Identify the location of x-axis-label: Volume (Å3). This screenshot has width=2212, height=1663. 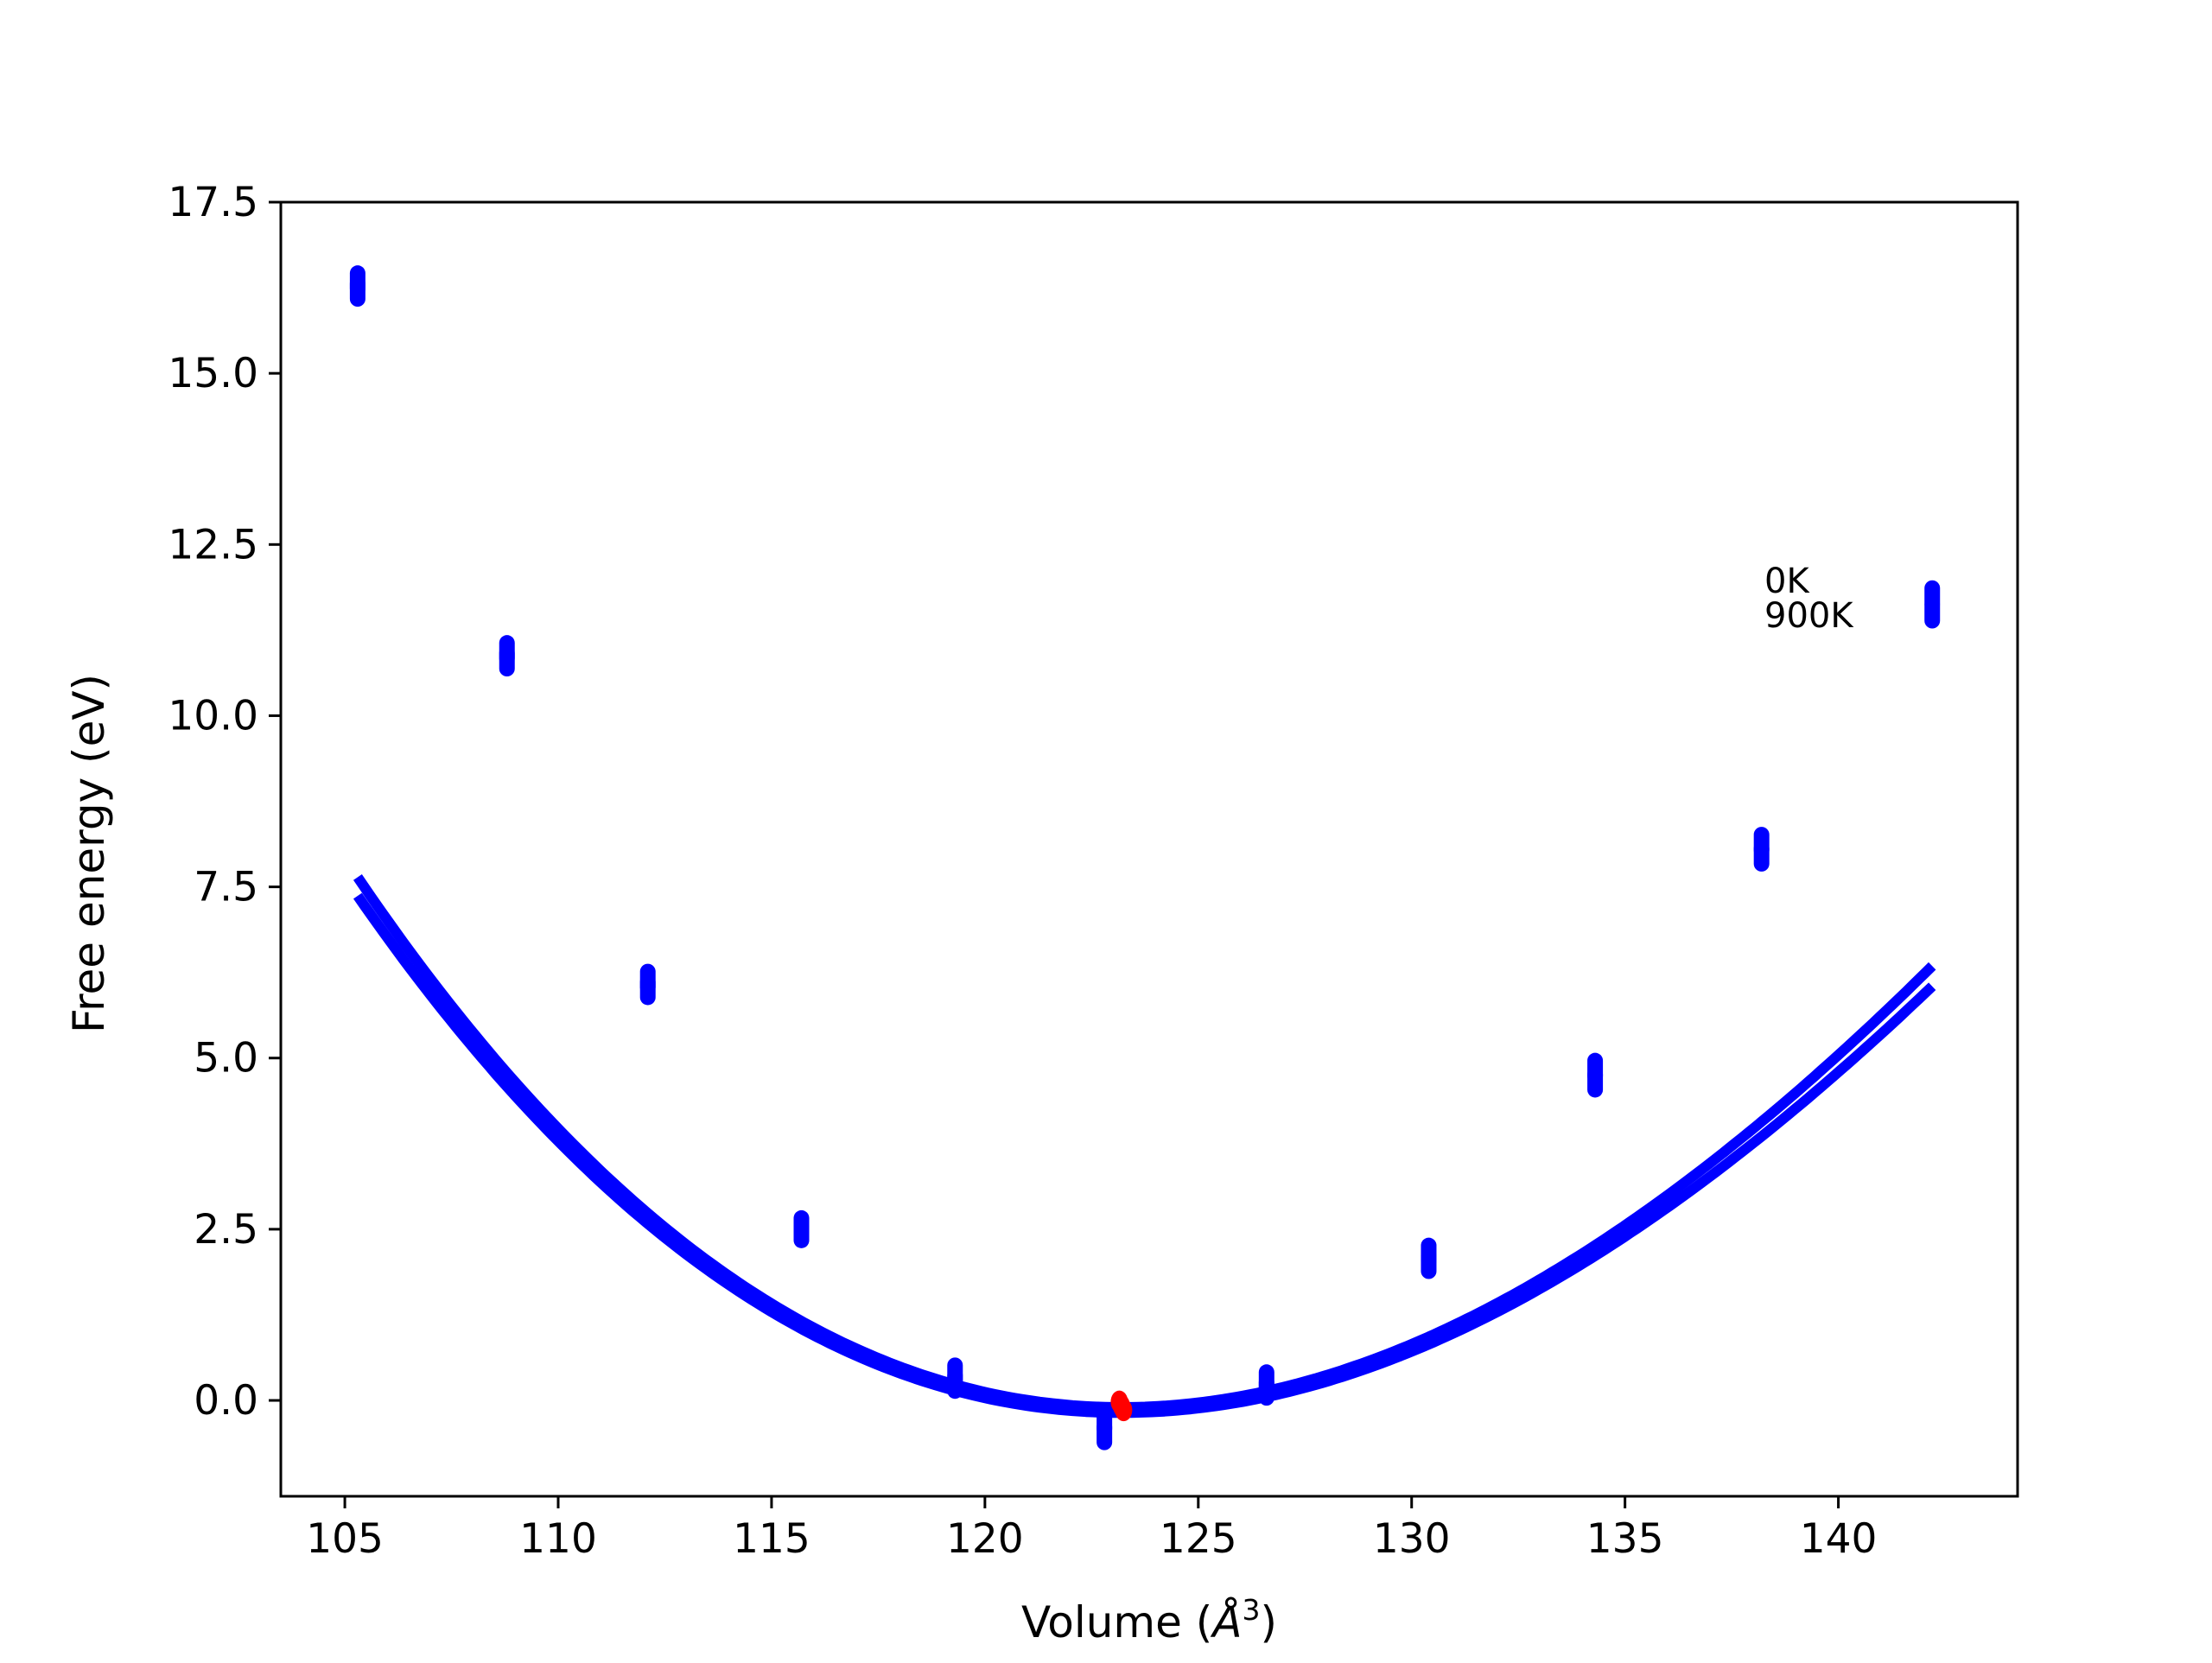
(1149, 1620).